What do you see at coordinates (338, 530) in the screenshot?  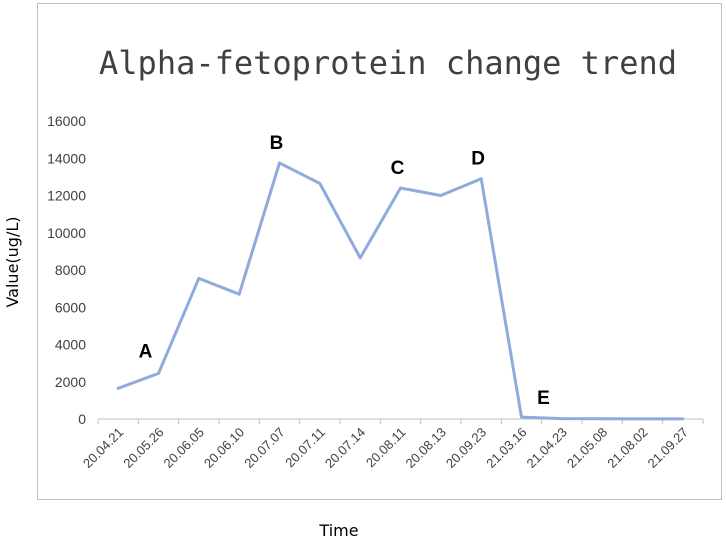 I see `x-axis-label: Time` at bounding box center [338, 530].